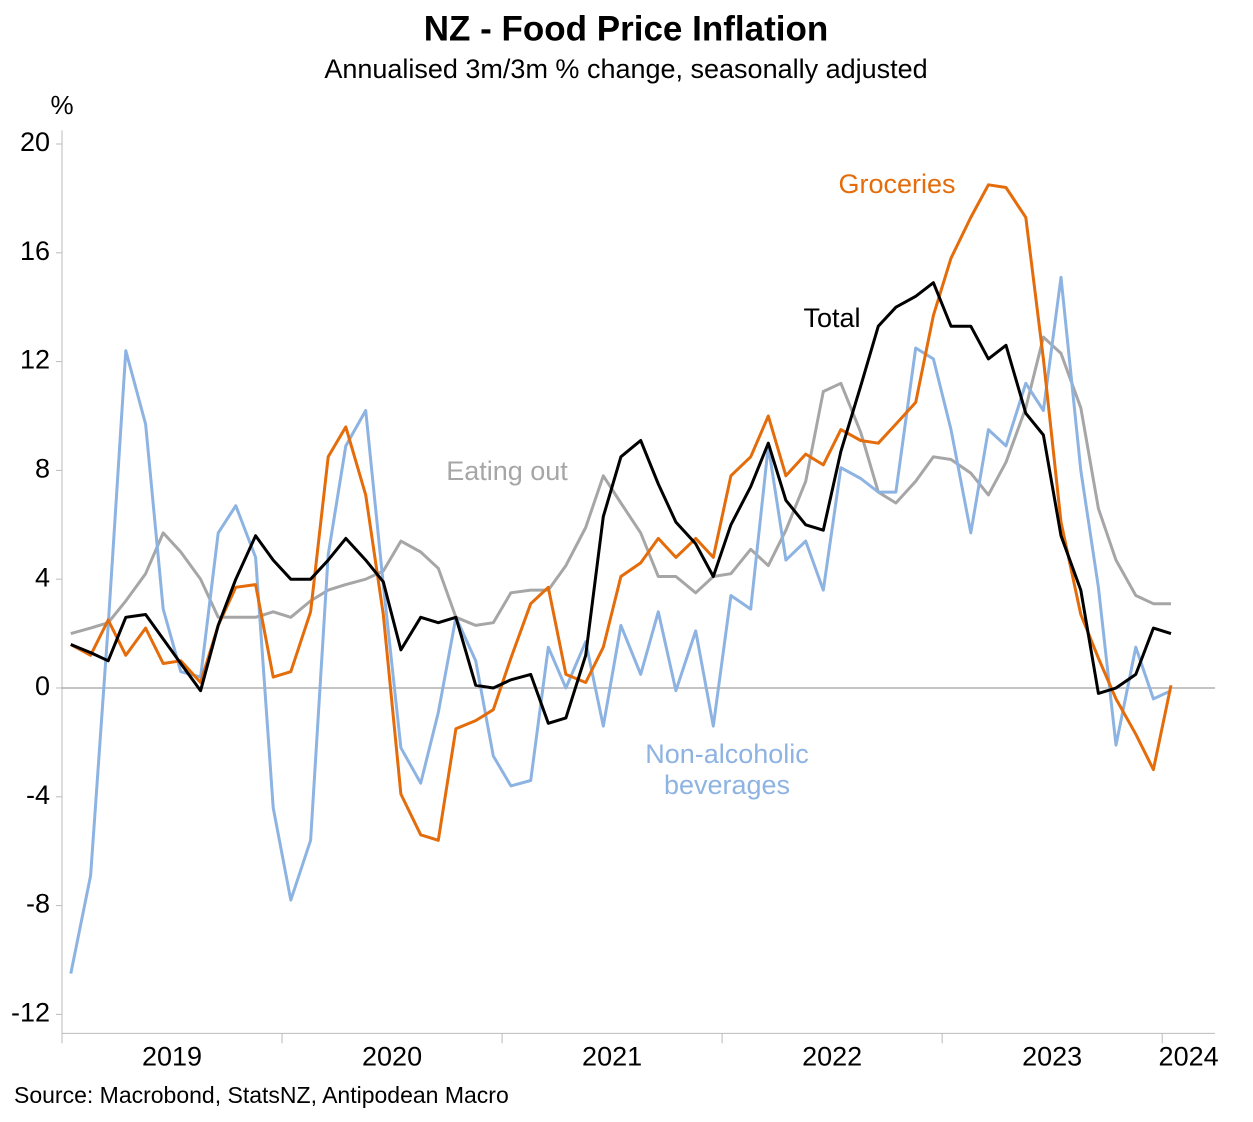 The width and height of the screenshot is (1253, 1122). What do you see at coordinates (61, 105) in the screenshot?
I see `y-axis-label: %` at bounding box center [61, 105].